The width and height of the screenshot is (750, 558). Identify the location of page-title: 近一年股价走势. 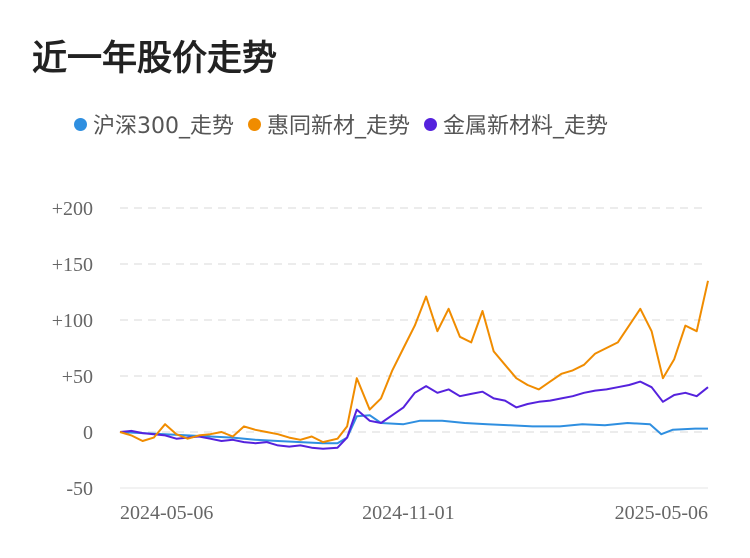
(155, 59).